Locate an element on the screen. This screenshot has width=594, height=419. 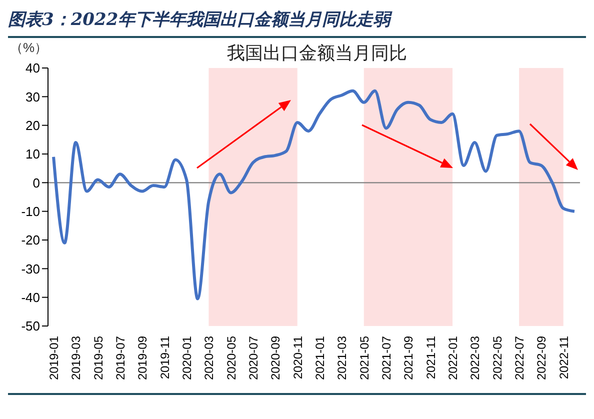
y-tick-label: 20 is located at coordinates (33, 125).